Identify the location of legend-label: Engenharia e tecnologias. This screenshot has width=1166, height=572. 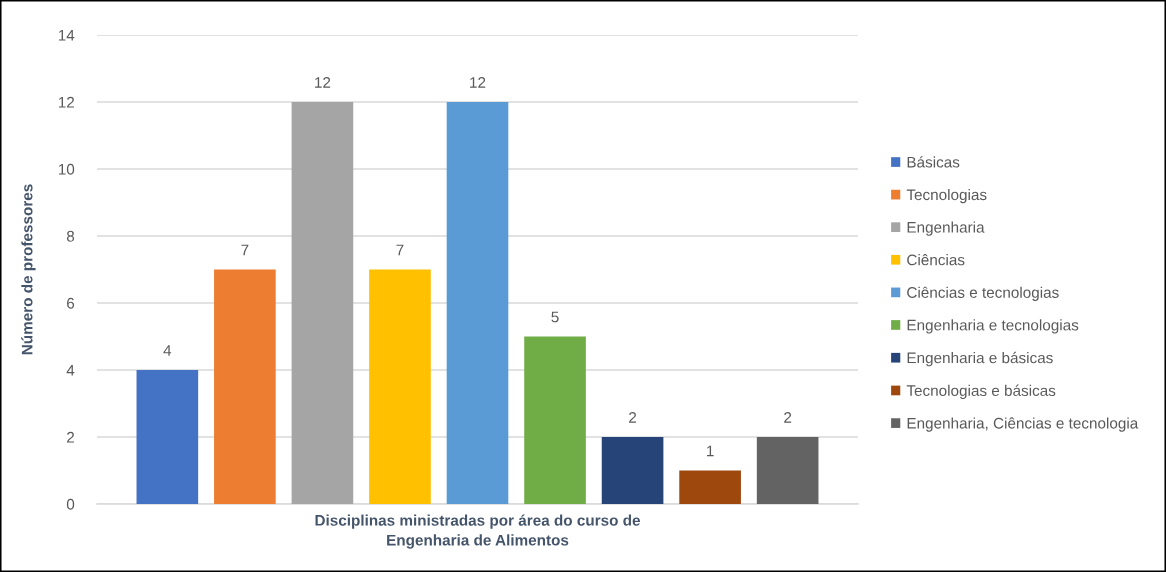
(993, 326).